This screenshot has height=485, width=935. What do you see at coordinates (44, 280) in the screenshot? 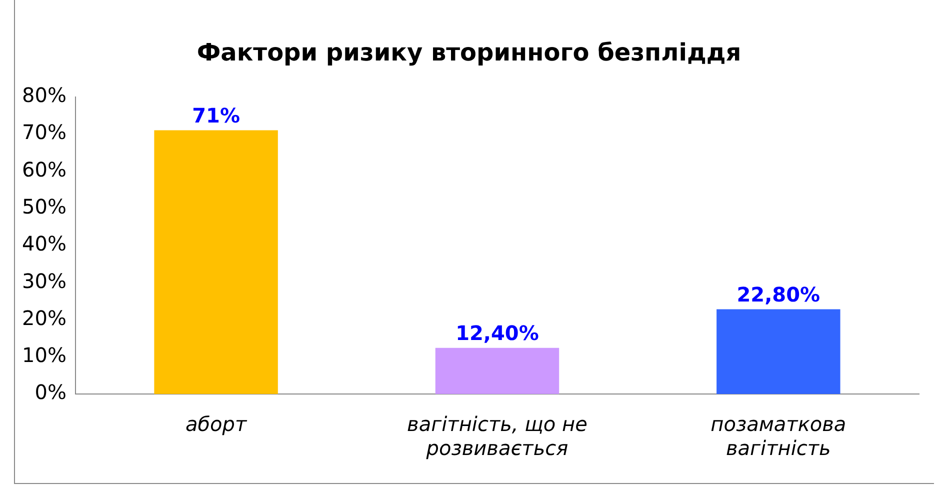
I see `y-tick-label: 30%` at bounding box center [44, 280].